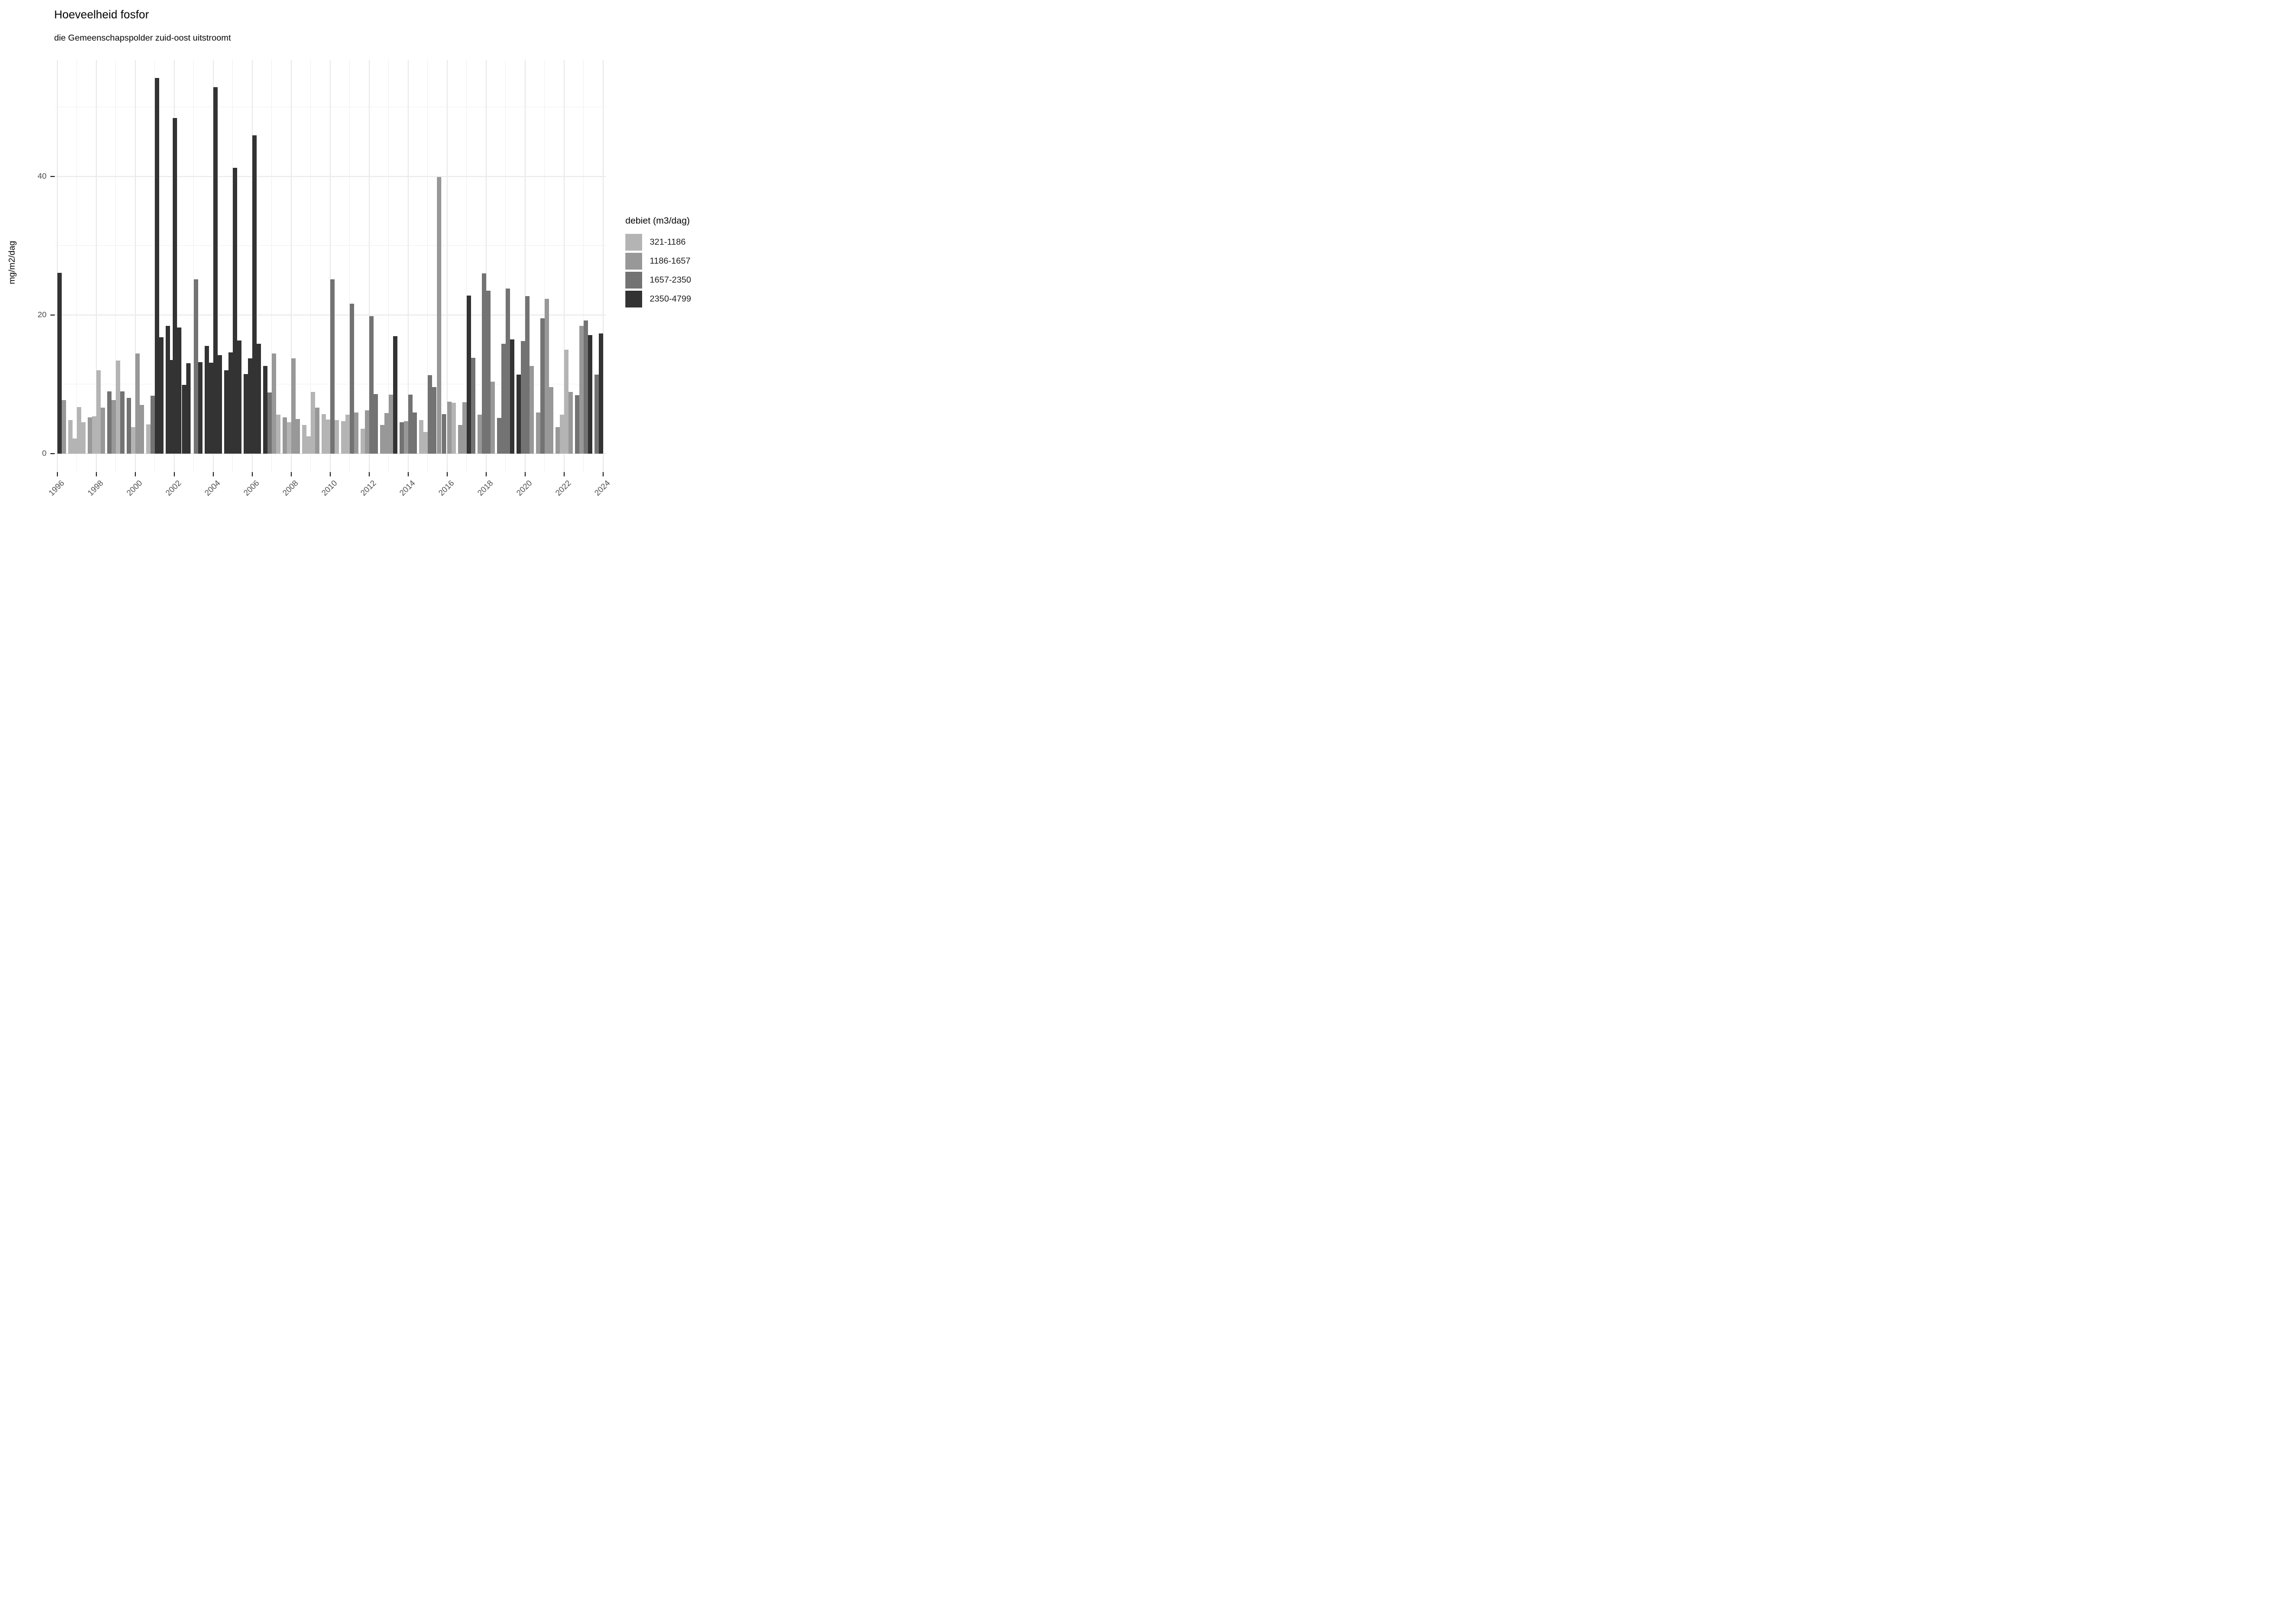 The width and height of the screenshot is (2274, 1624). I want to click on x-tick-label: 2014, so click(408, 488).